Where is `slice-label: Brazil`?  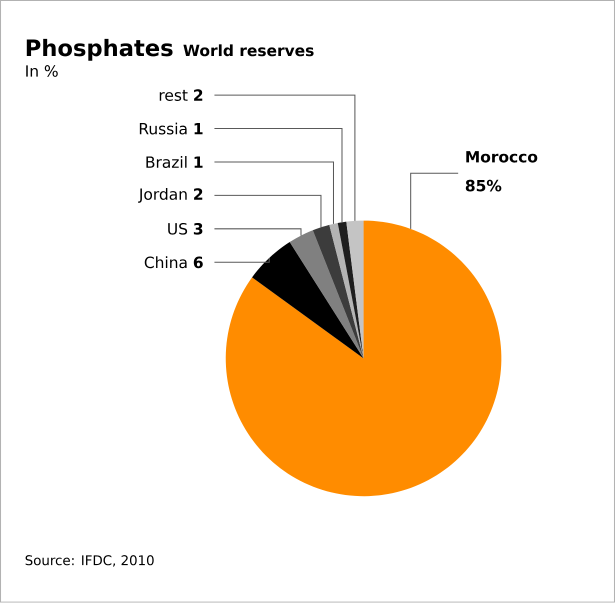
slice-label: Brazil is located at coordinates (166, 162).